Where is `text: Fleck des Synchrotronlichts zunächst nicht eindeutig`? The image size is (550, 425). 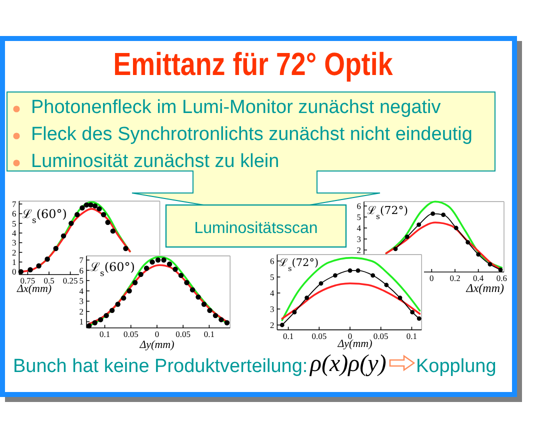 text: Fleck des Synchrotronlichts zunächst nicht eindeutig is located at coordinates (251, 134).